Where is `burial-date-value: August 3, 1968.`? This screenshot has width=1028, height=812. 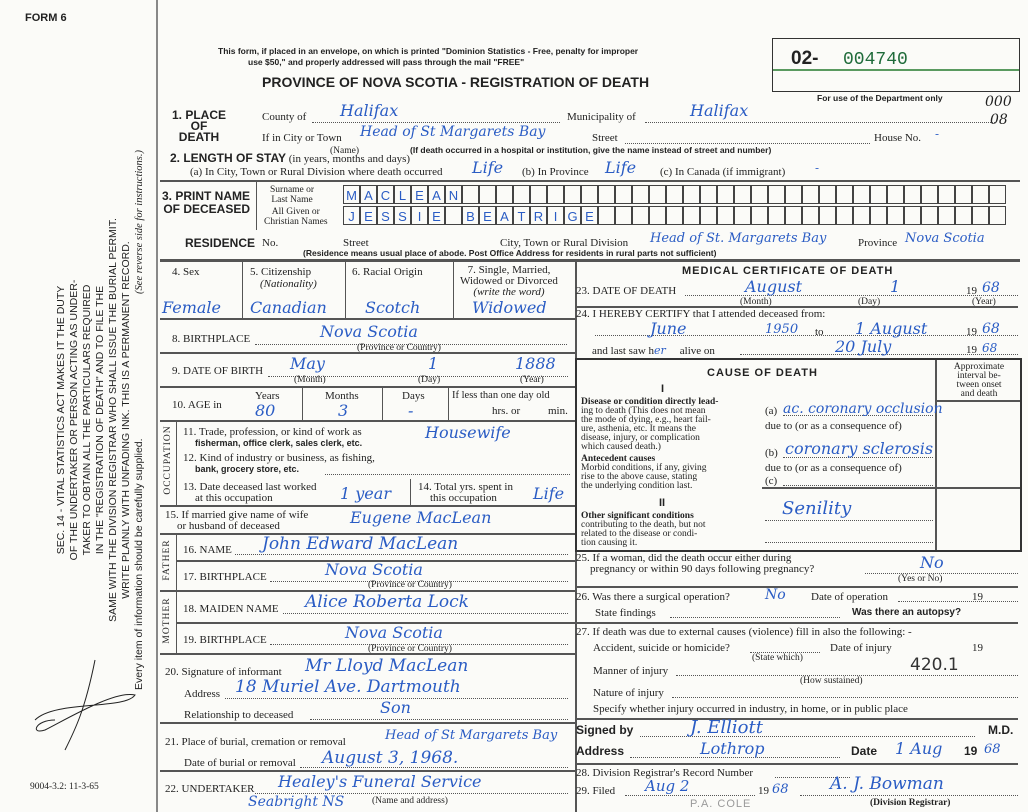 burial-date-value: August 3, 1968. is located at coordinates (390, 758).